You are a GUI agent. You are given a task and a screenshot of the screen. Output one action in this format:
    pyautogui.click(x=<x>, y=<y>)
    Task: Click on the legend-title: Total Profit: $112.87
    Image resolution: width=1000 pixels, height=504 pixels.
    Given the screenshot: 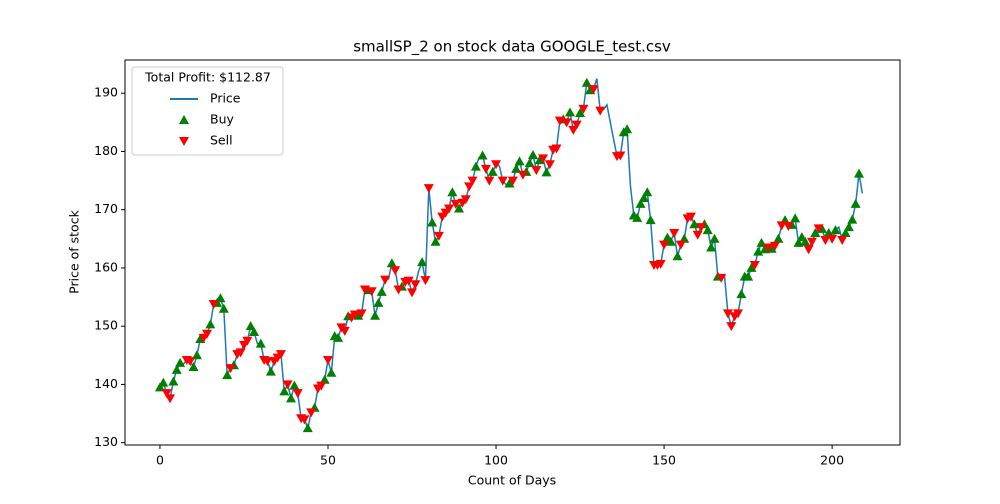 What is the action you would take?
    pyautogui.click(x=207, y=77)
    